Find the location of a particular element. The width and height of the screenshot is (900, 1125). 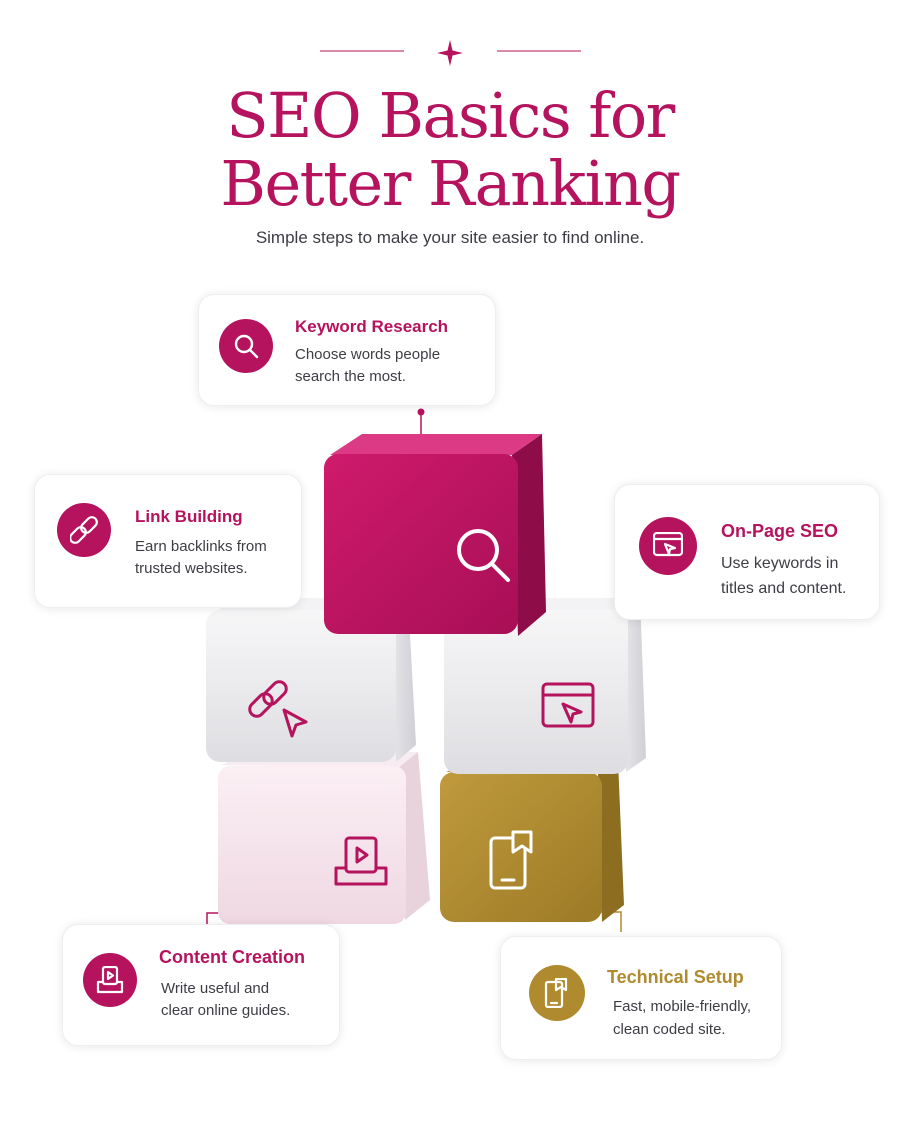

technical-title: Technical Setup is located at coordinates (675, 977).